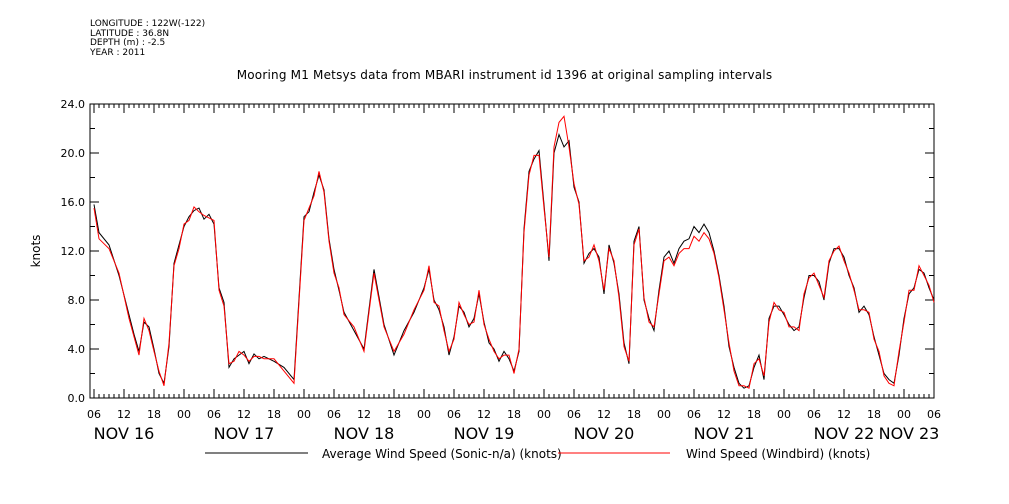 The image size is (1009, 504). What do you see at coordinates (484, 433) in the screenshot?
I see `day-label: NOV 19` at bounding box center [484, 433].